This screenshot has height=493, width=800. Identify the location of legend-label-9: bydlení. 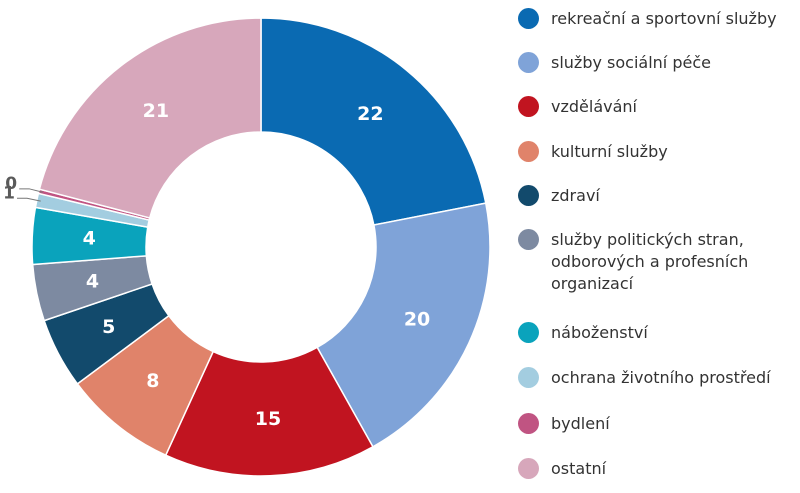
(580, 423).